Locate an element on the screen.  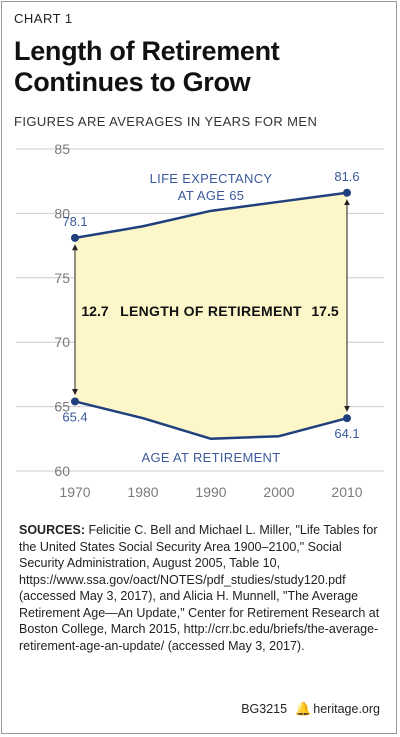
footer-credit: BG3215 🔔 heritage.org is located at coordinates (310, 709).